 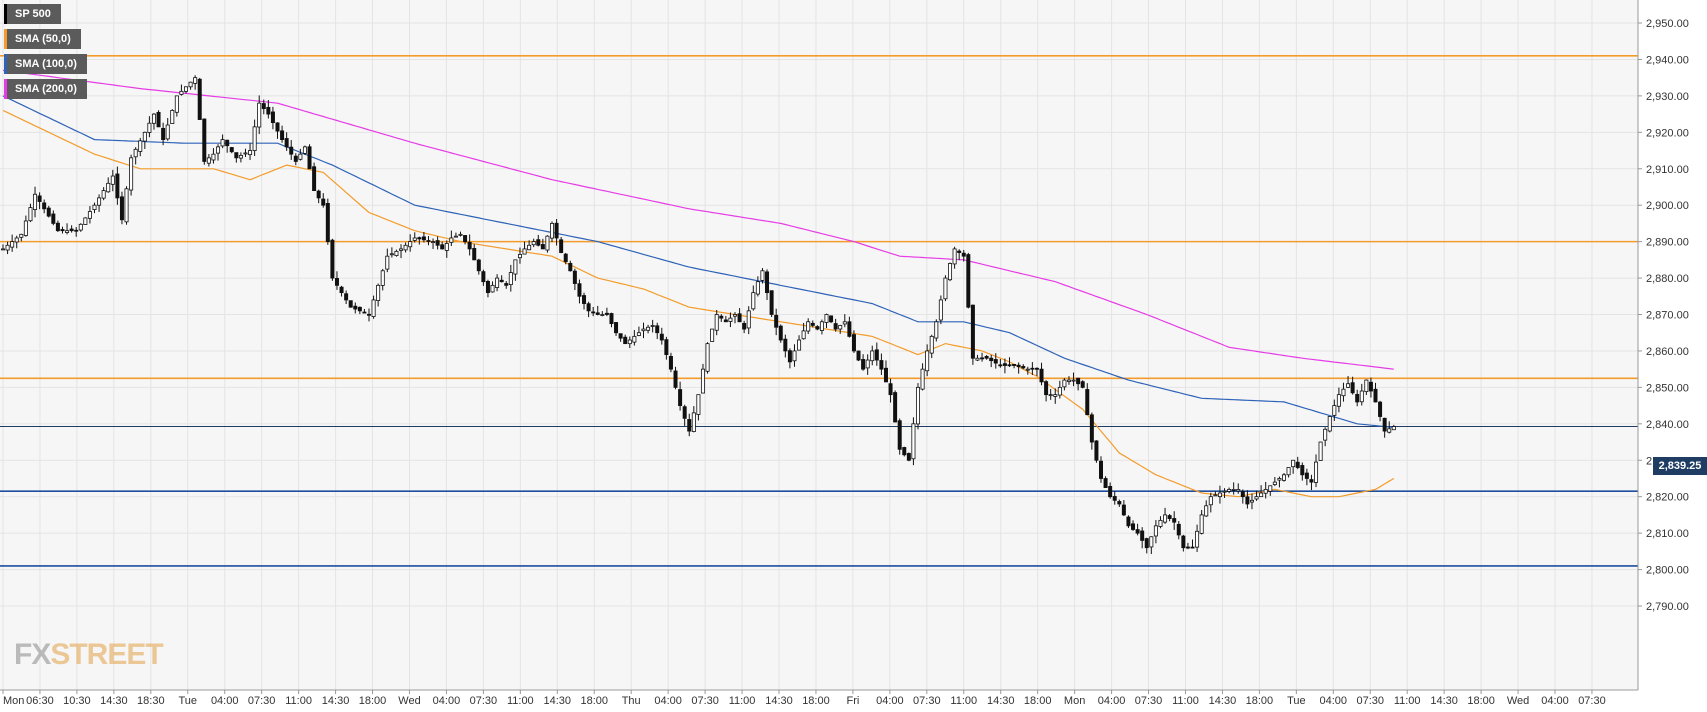 What do you see at coordinates (1334, 701) in the screenshot?
I see `x-tick-label: 04:00` at bounding box center [1334, 701].